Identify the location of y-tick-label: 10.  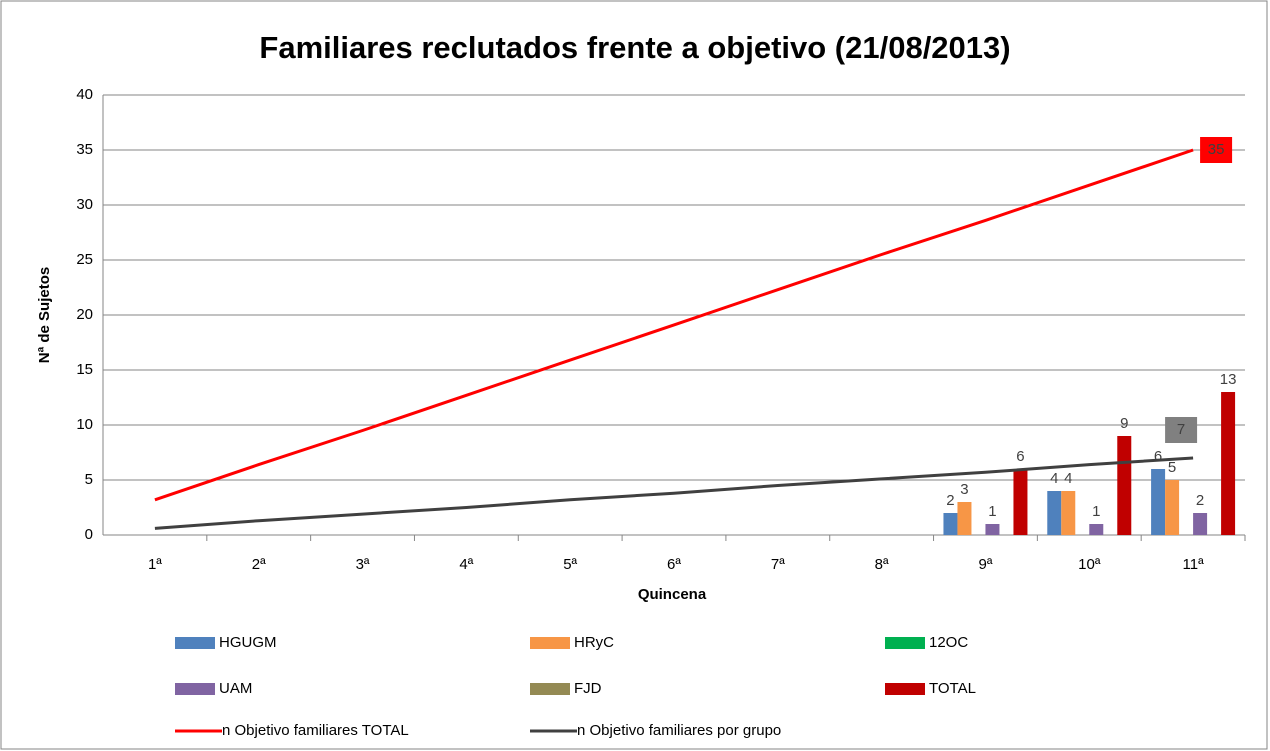
(84, 424).